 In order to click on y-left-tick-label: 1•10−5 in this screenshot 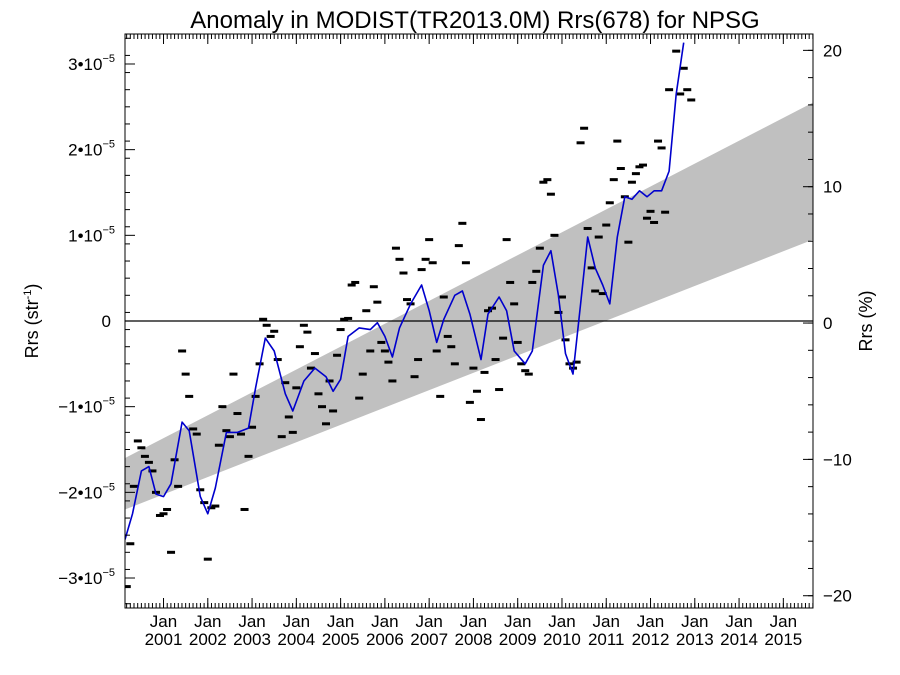, I will do `click(91, 234)`.